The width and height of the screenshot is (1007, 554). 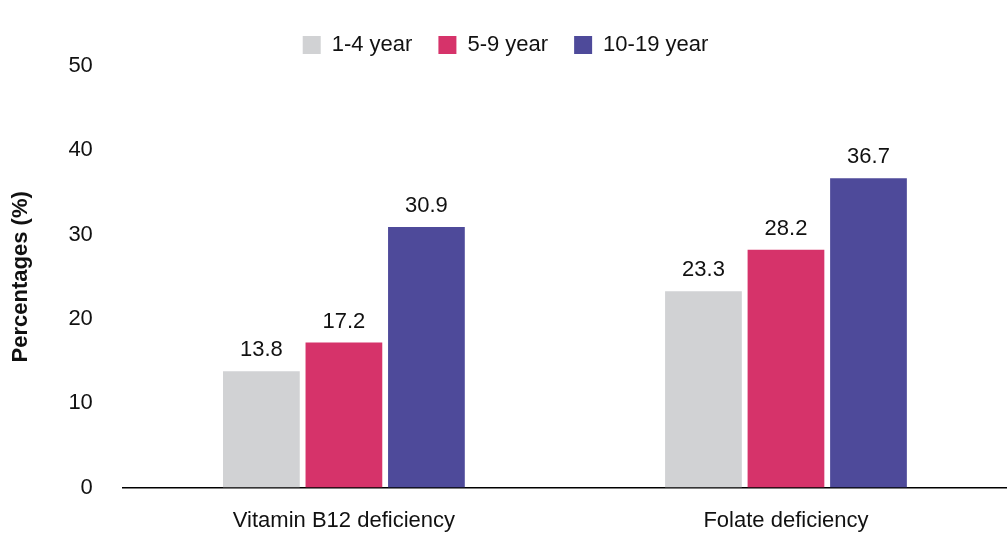 What do you see at coordinates (786, 519) in the screenshot?
I see `x-tick-label: Folate deficiency` at bounding box center [786, 519].